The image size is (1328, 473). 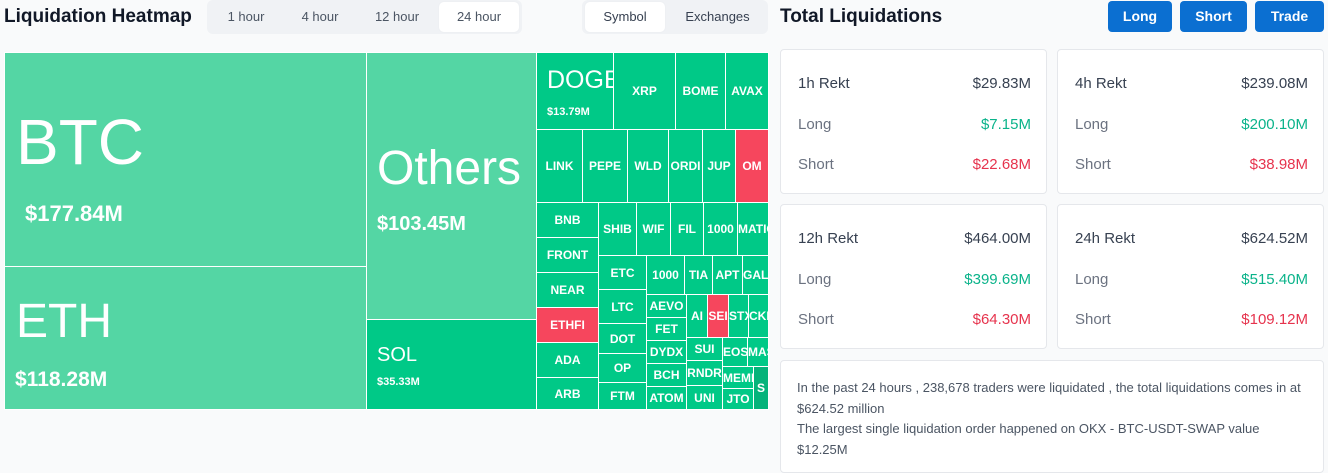 I want to click on heatmap-title: Liquidation Heatmap, so click(x=98, y=16).